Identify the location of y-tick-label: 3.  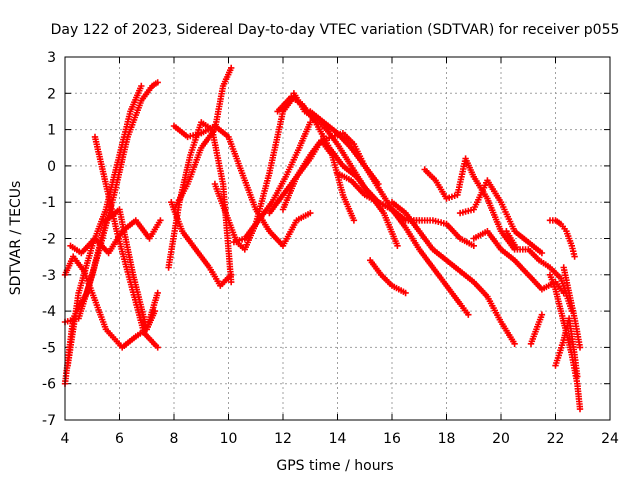
(51, 58).